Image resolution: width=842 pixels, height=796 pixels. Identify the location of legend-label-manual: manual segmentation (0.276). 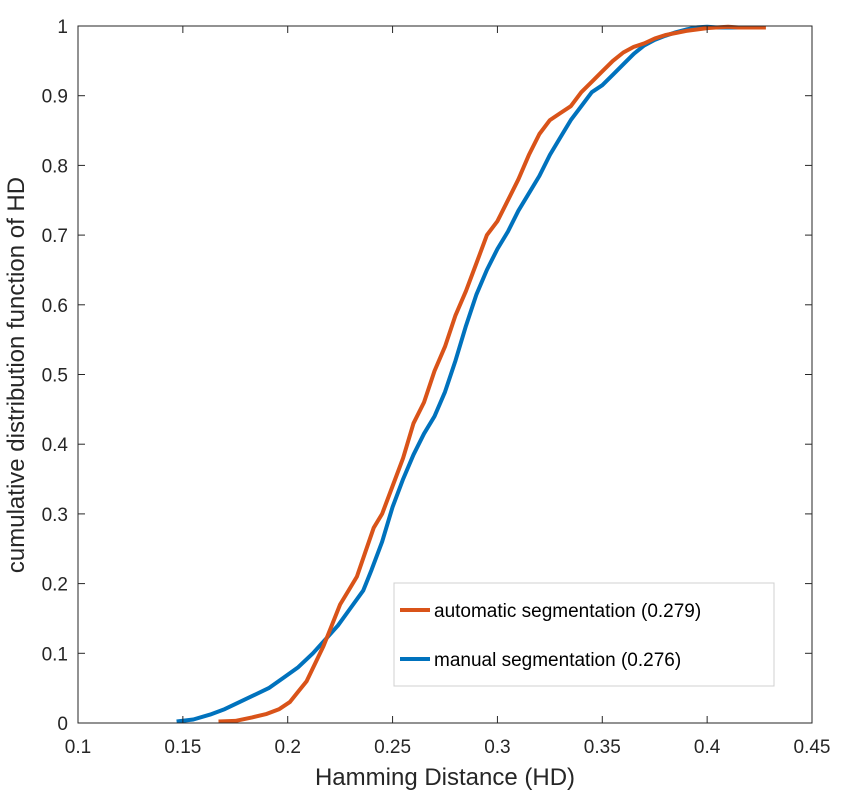
(557, 660).